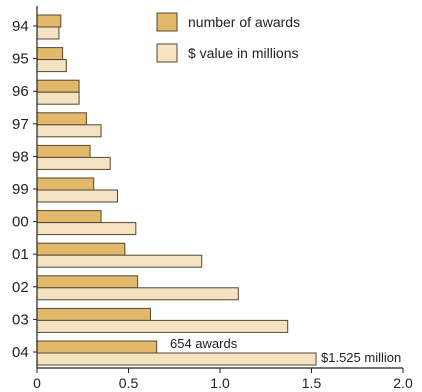 The height and width of the screenshot is (392, 422). I want to click on y-tick-label-97: 97, so click(20, 124).